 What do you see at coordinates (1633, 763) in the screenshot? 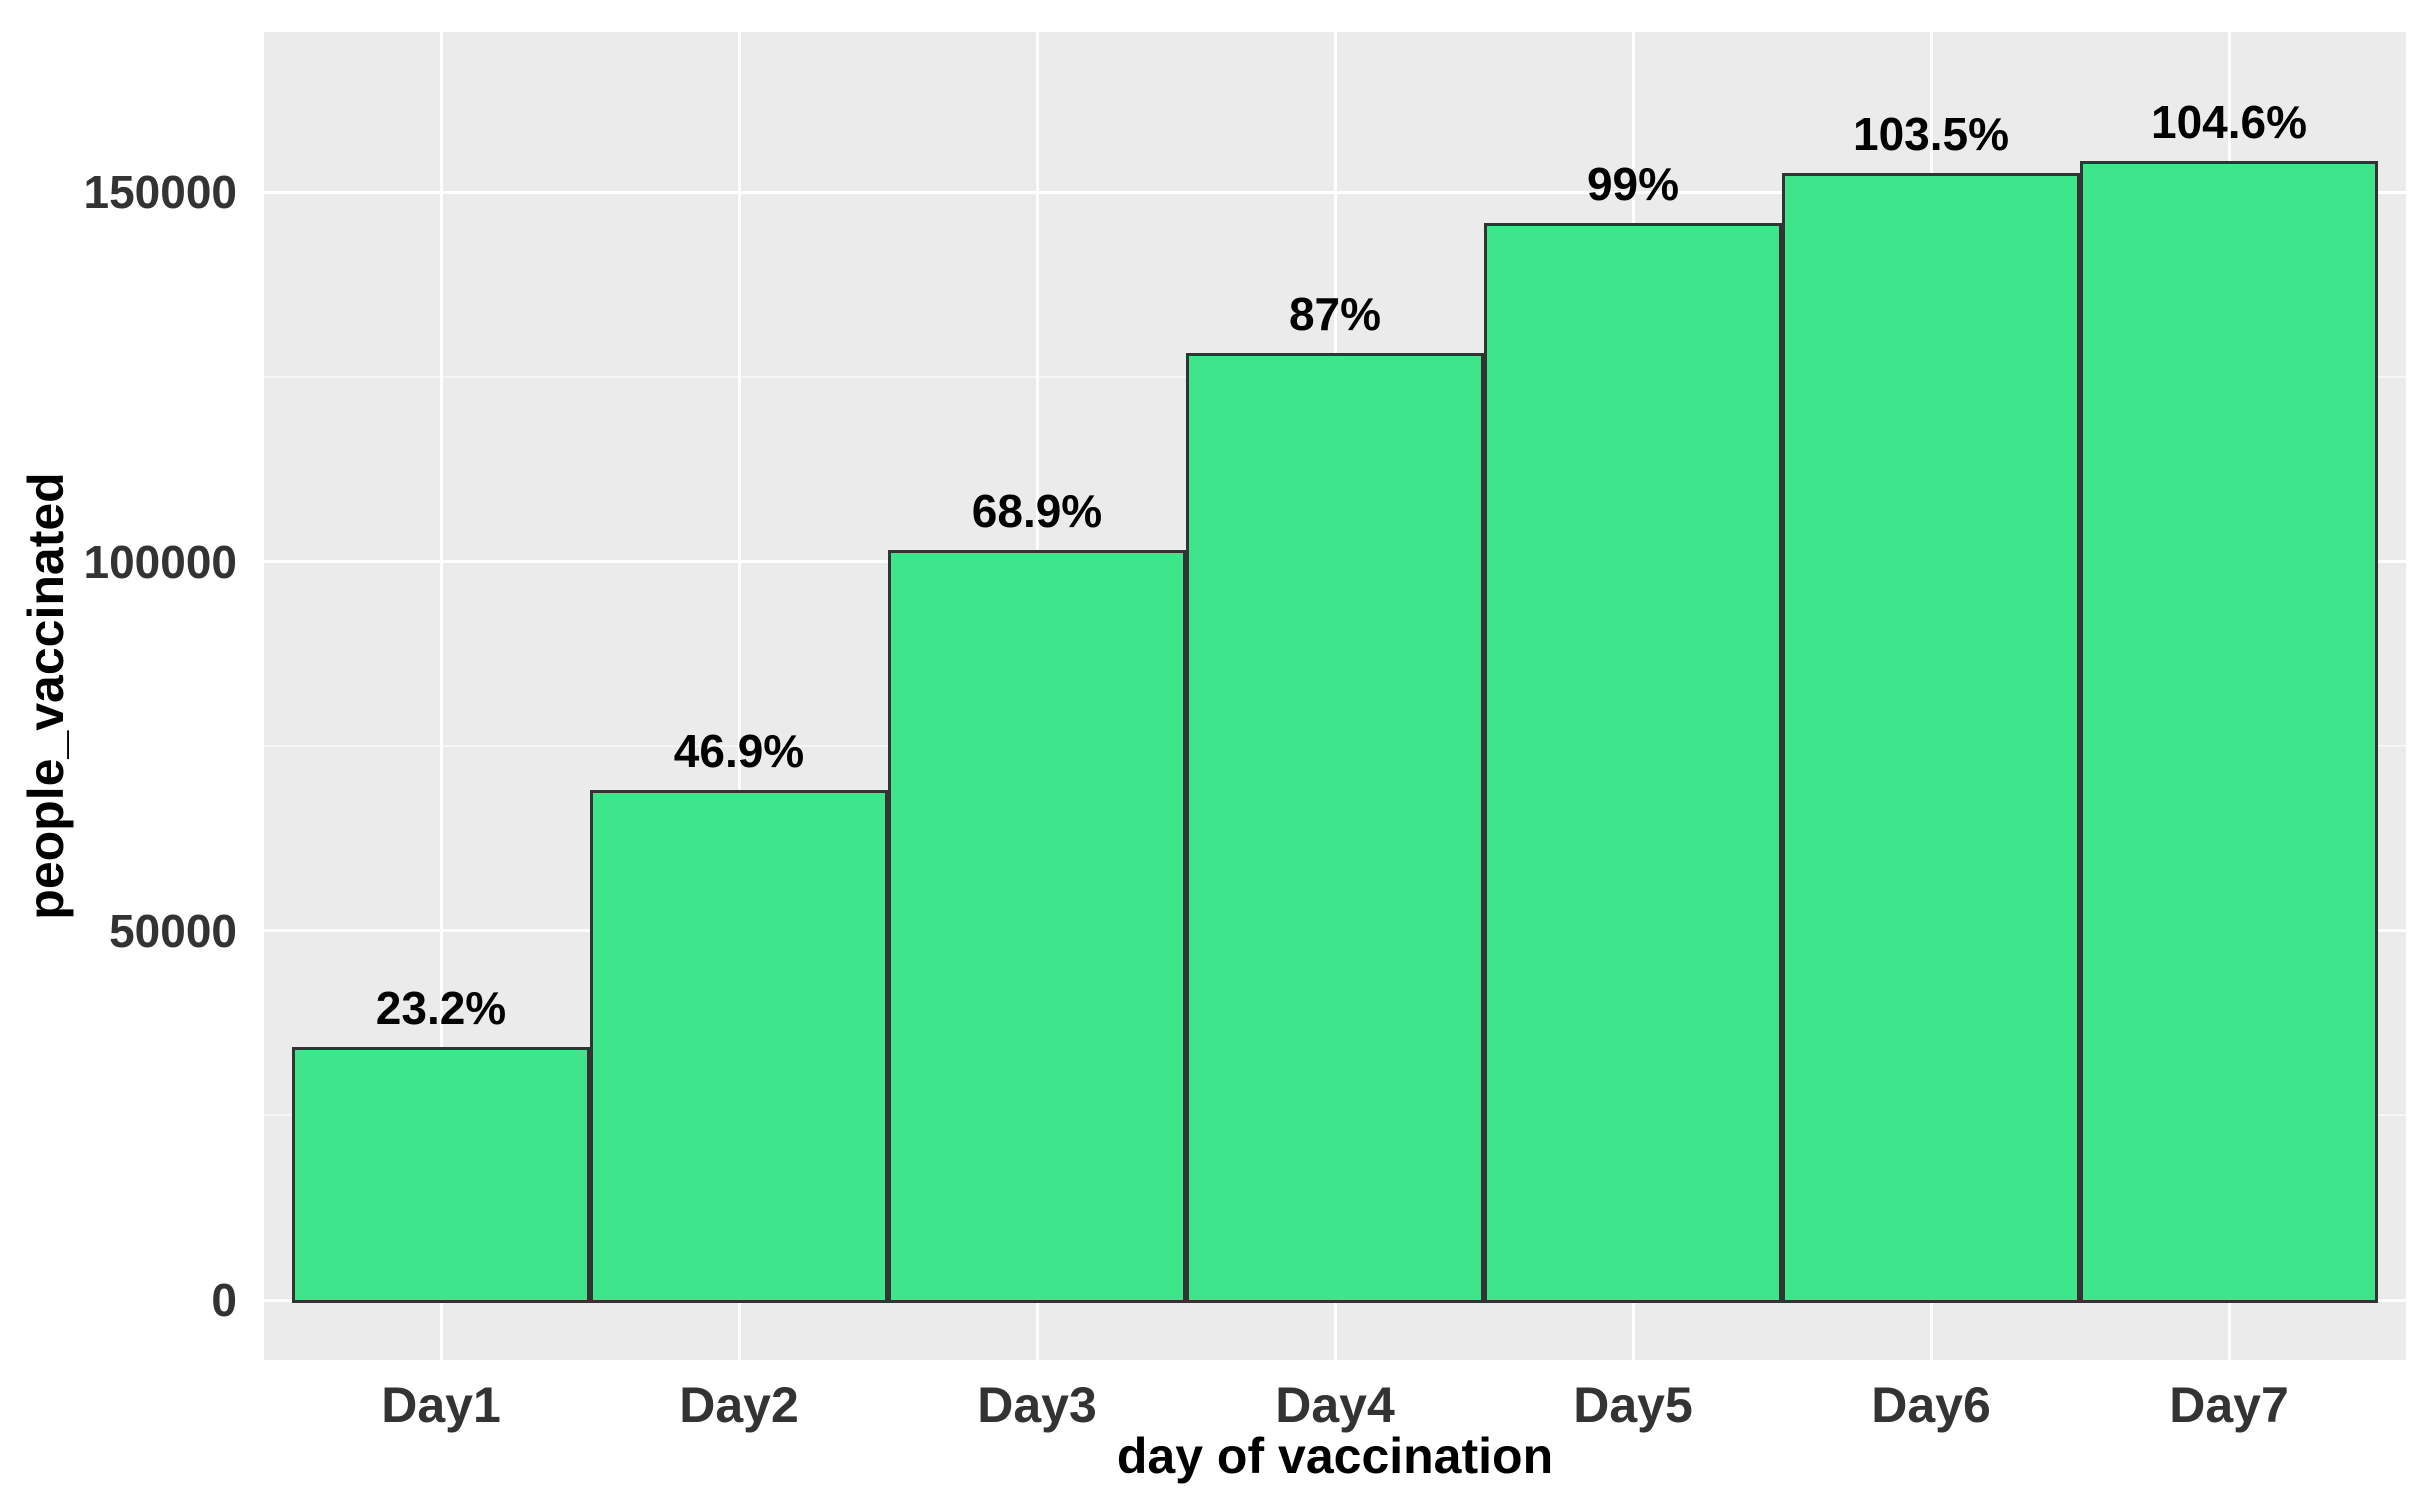
I see `bar-Day5` at bounding box center [1633, 763].